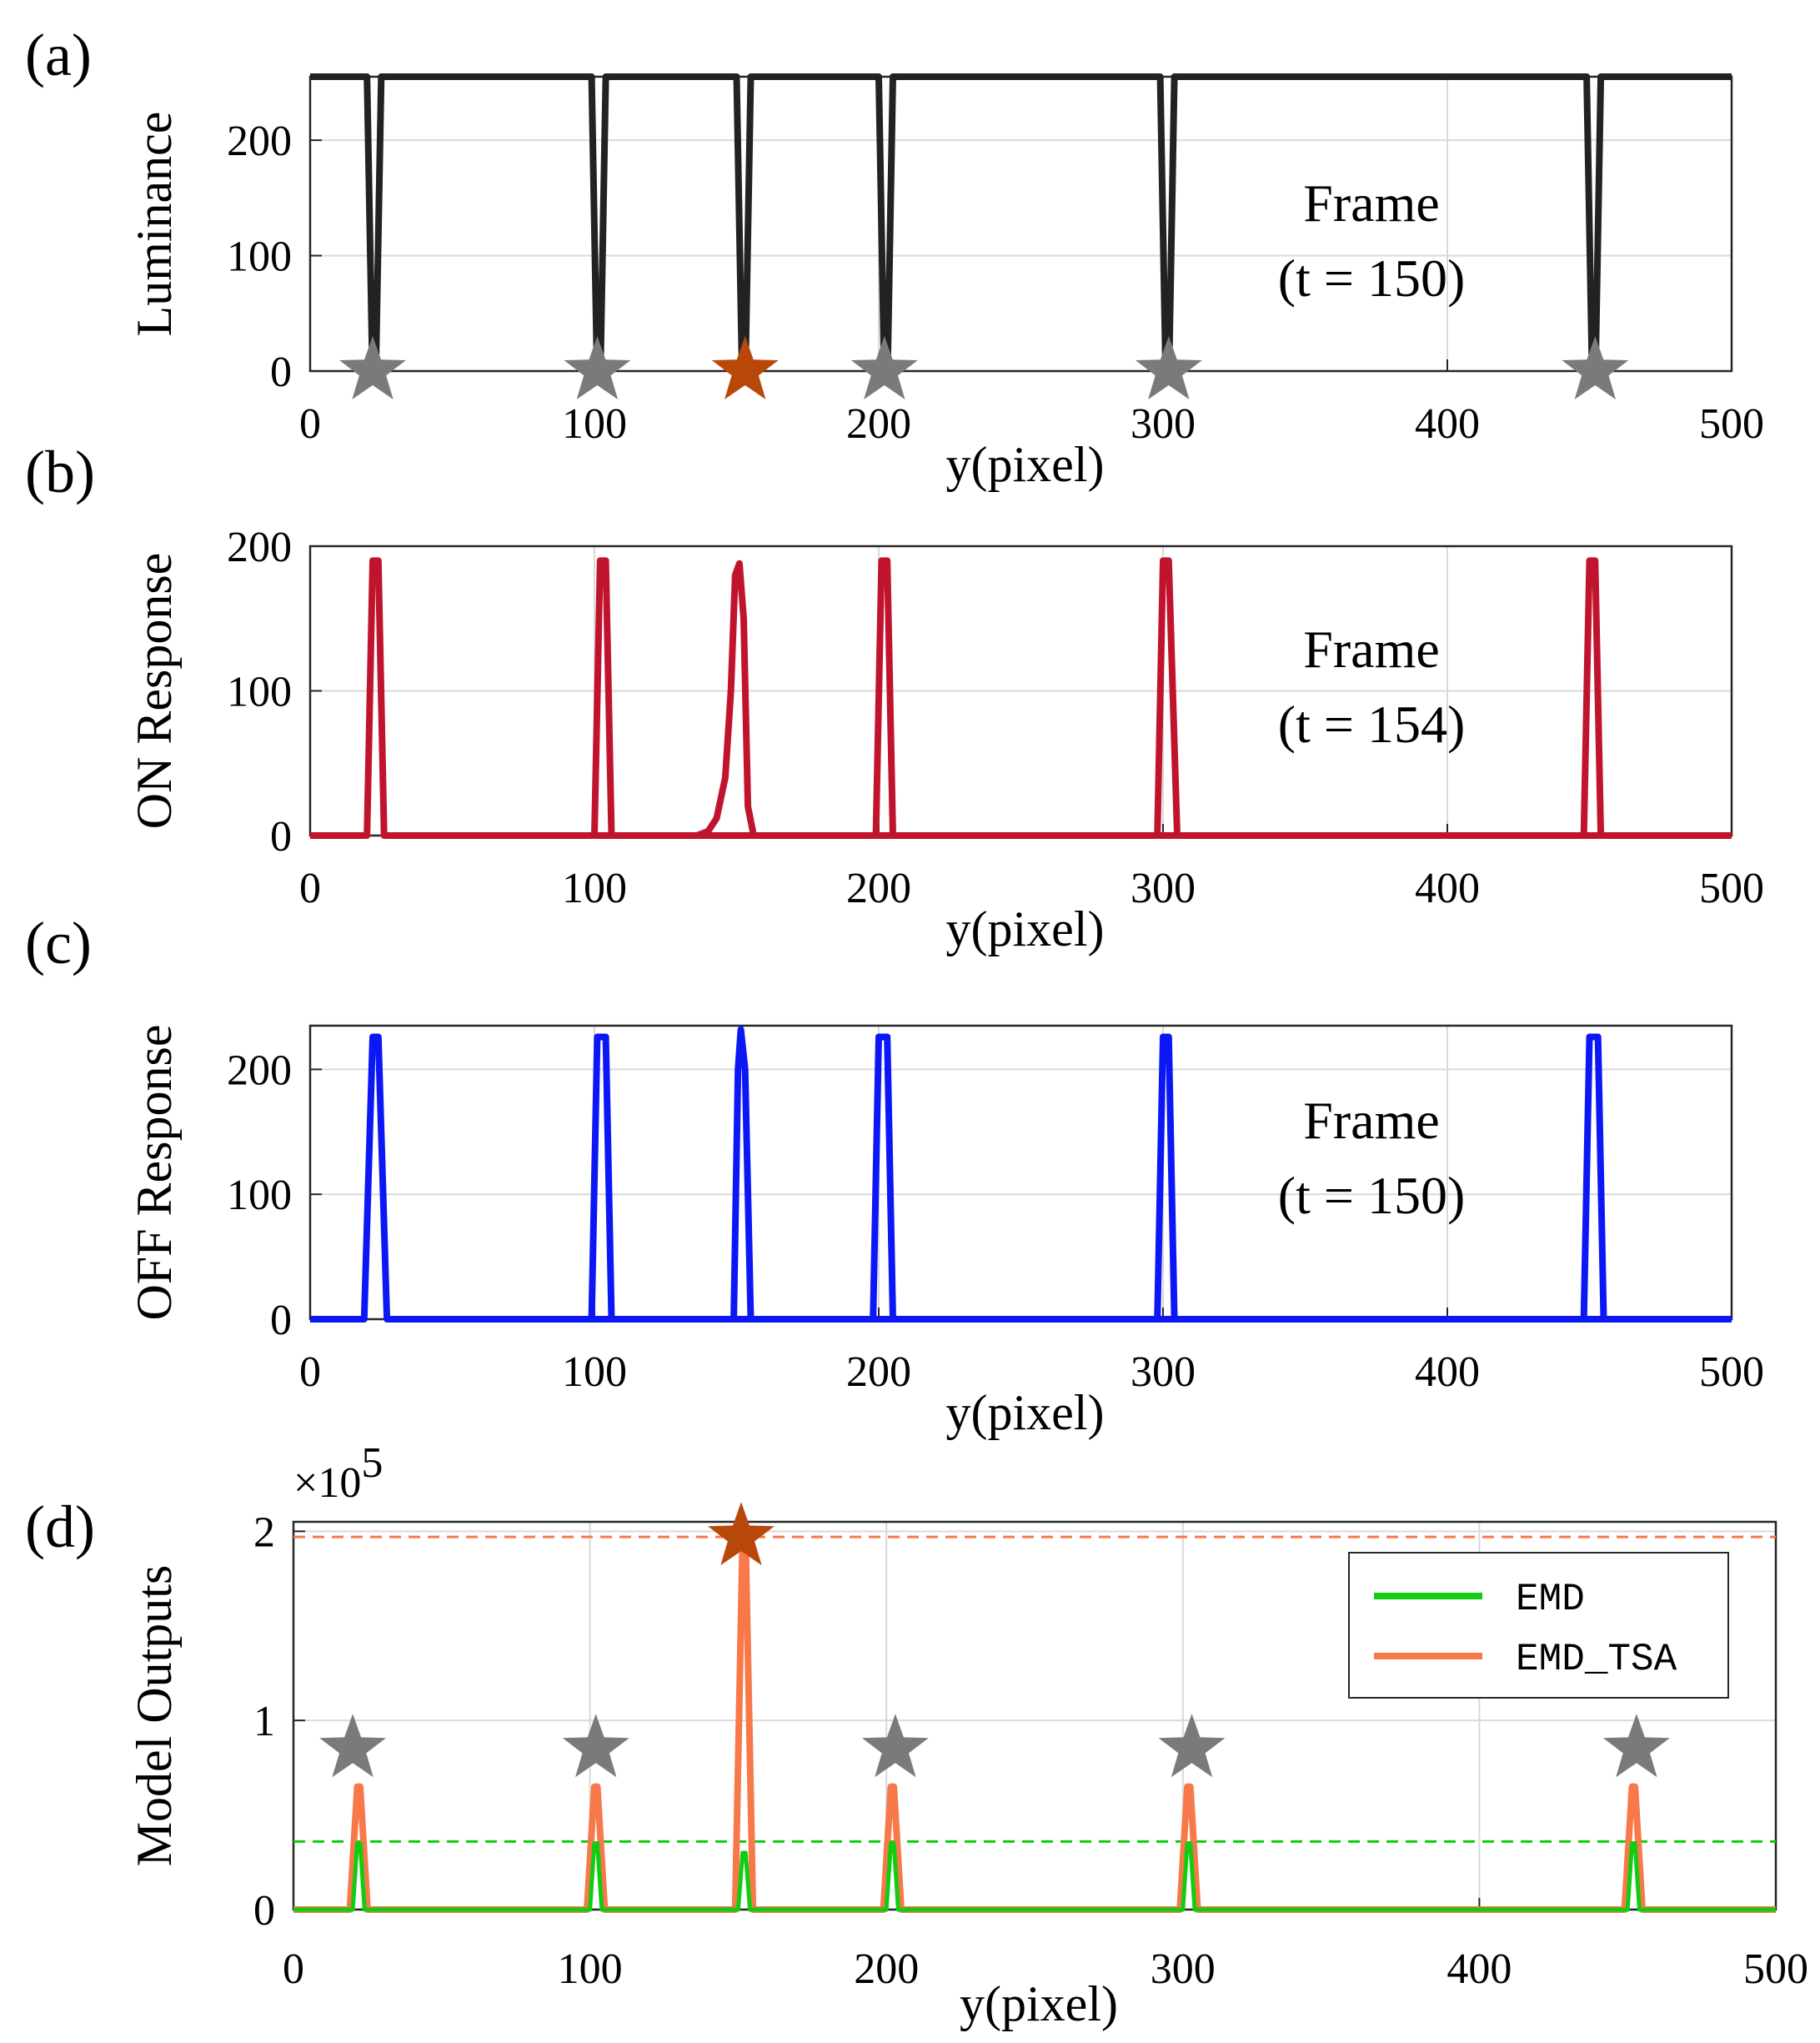  I want to click on panel-label: (b), so click(60, 472).